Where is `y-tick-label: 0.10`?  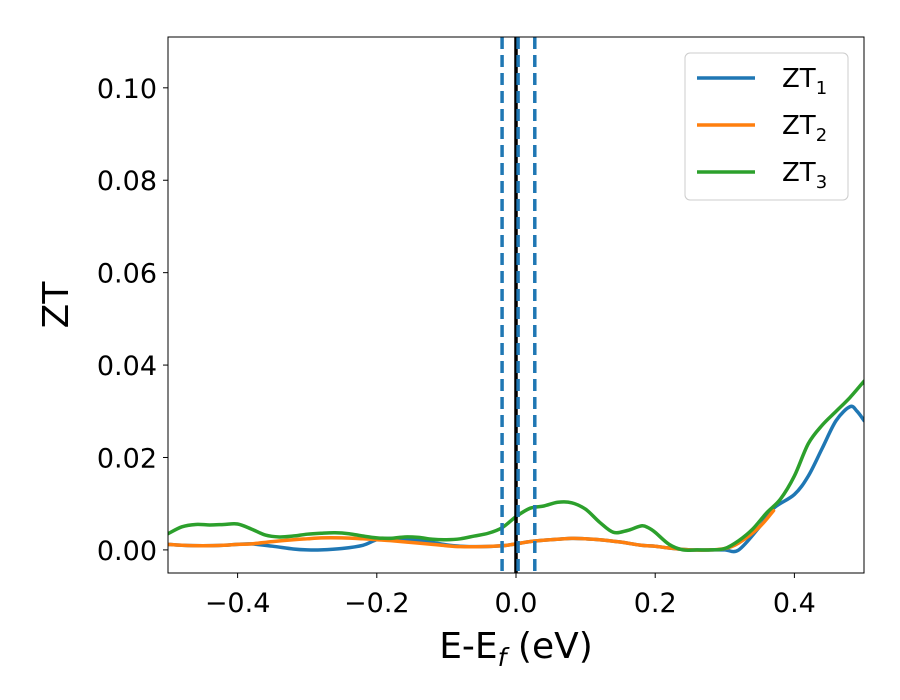 y-tick-label: 0.10 is located at coordinates (127, 89).